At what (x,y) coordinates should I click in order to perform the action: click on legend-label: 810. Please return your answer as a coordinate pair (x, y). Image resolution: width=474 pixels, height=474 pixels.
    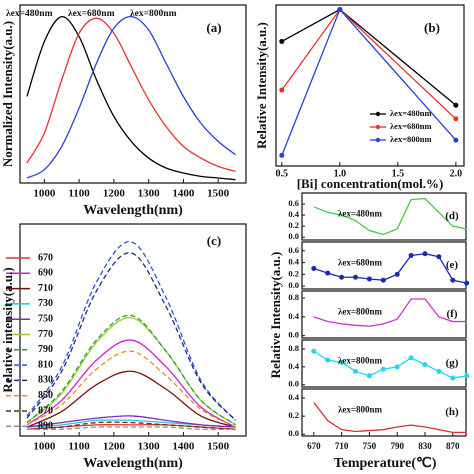
    Looking at the image, I should click on (45, 364).